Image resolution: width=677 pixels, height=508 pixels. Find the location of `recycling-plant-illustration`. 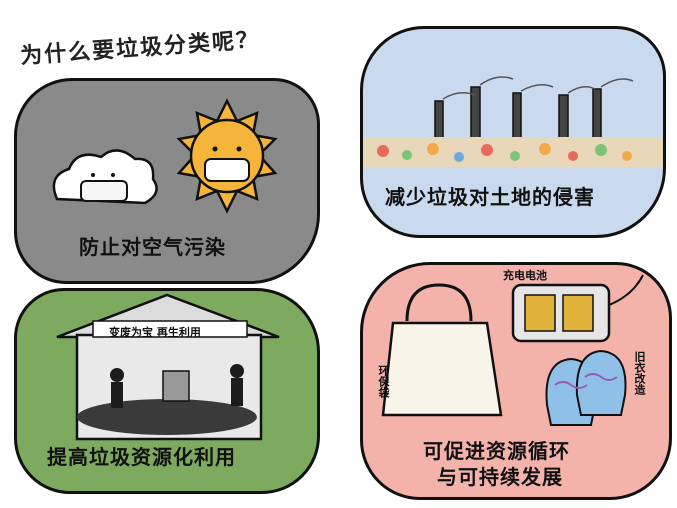

recycling-plant-illustration is located at coordinates (168, 367).